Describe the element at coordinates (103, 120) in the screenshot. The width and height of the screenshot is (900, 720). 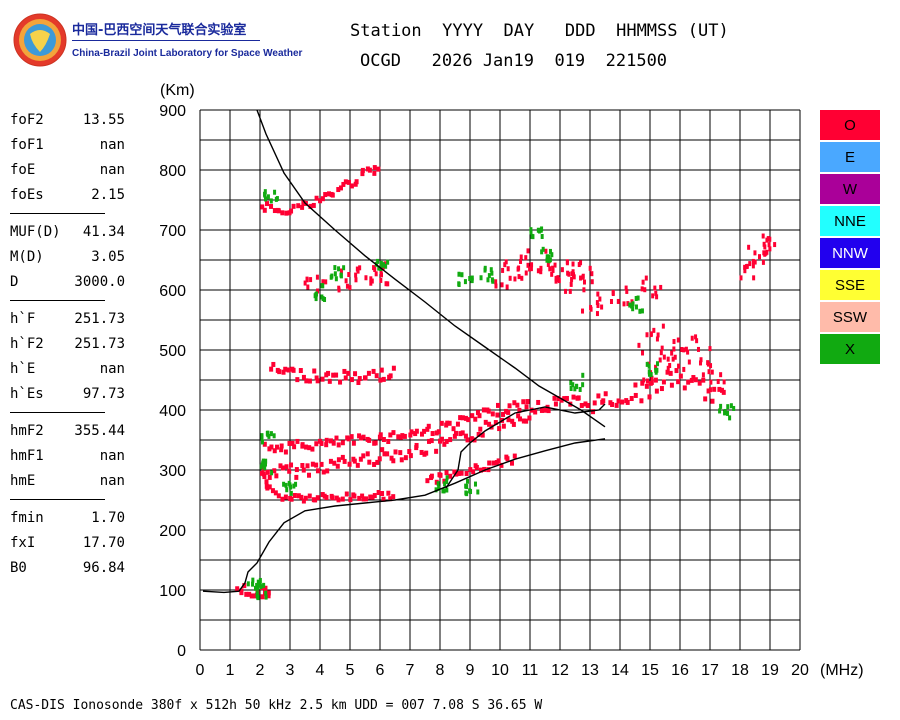
I see `param-value: 13.55` at that location.